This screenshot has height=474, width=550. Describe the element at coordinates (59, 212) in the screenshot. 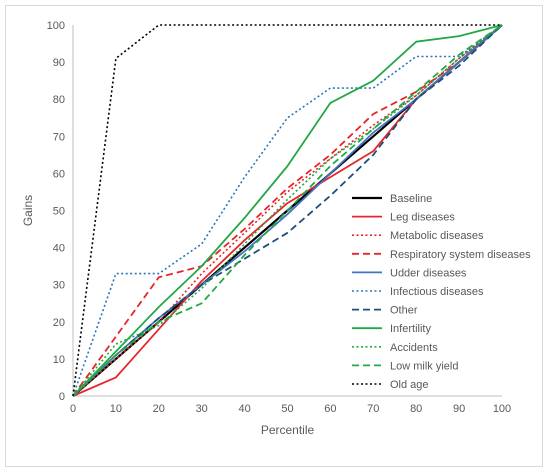

I see `y-tick-label: 50` at that location.